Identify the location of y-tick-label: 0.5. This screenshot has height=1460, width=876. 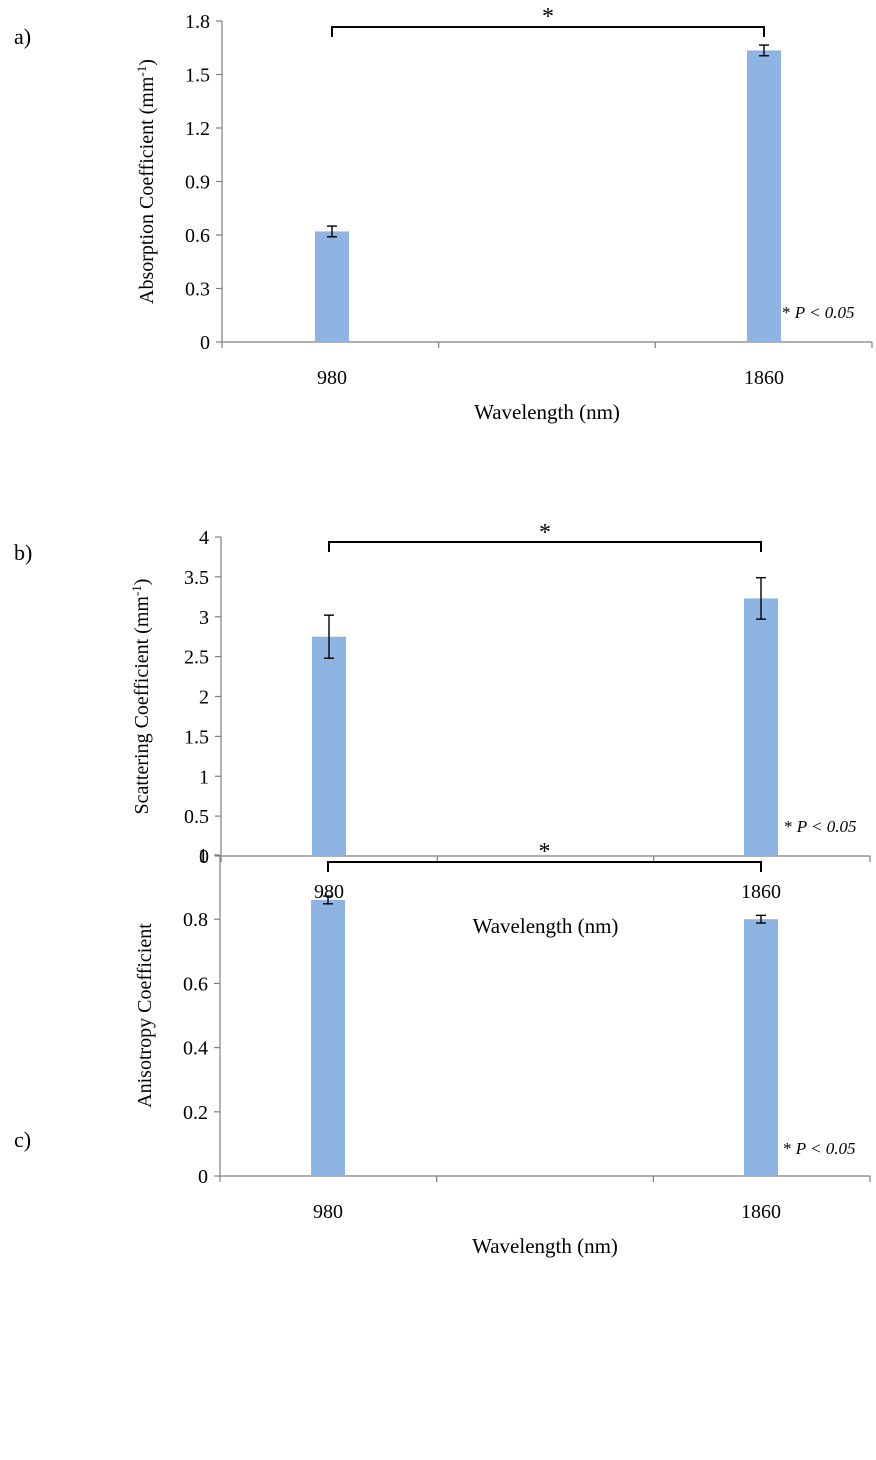
(196, 817).